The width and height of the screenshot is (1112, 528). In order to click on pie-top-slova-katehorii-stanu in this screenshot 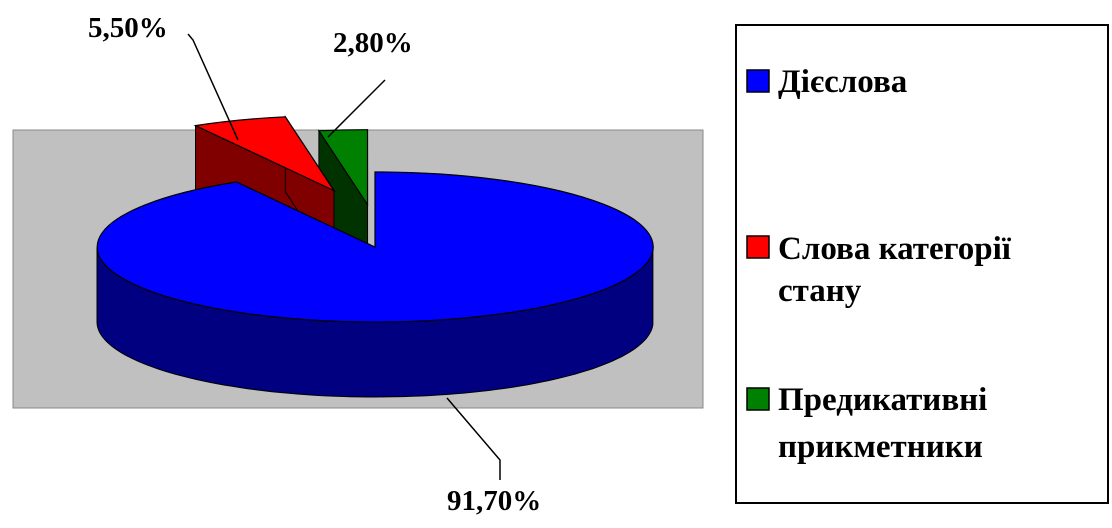, I will do `click(264, 154)`.